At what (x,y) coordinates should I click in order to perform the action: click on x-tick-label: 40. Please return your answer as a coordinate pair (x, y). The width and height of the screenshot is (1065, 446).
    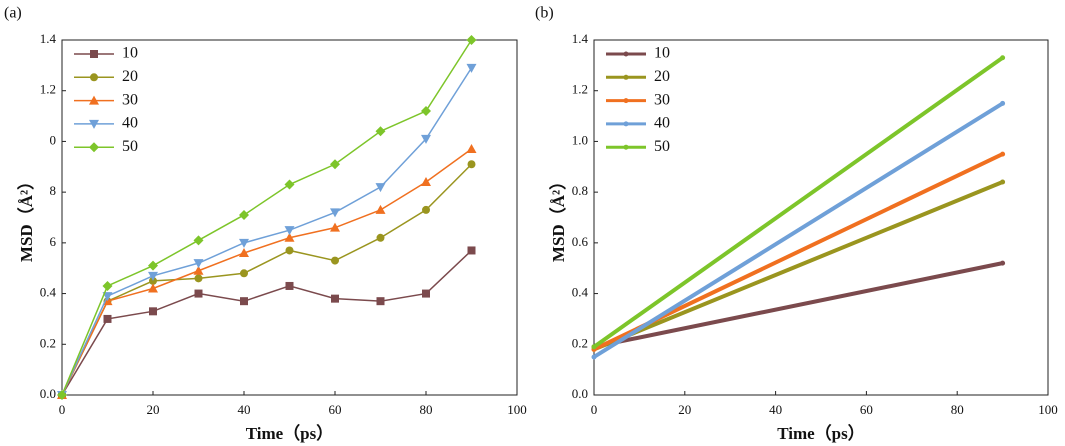
    Looking at the image, I should click on (775, 409).